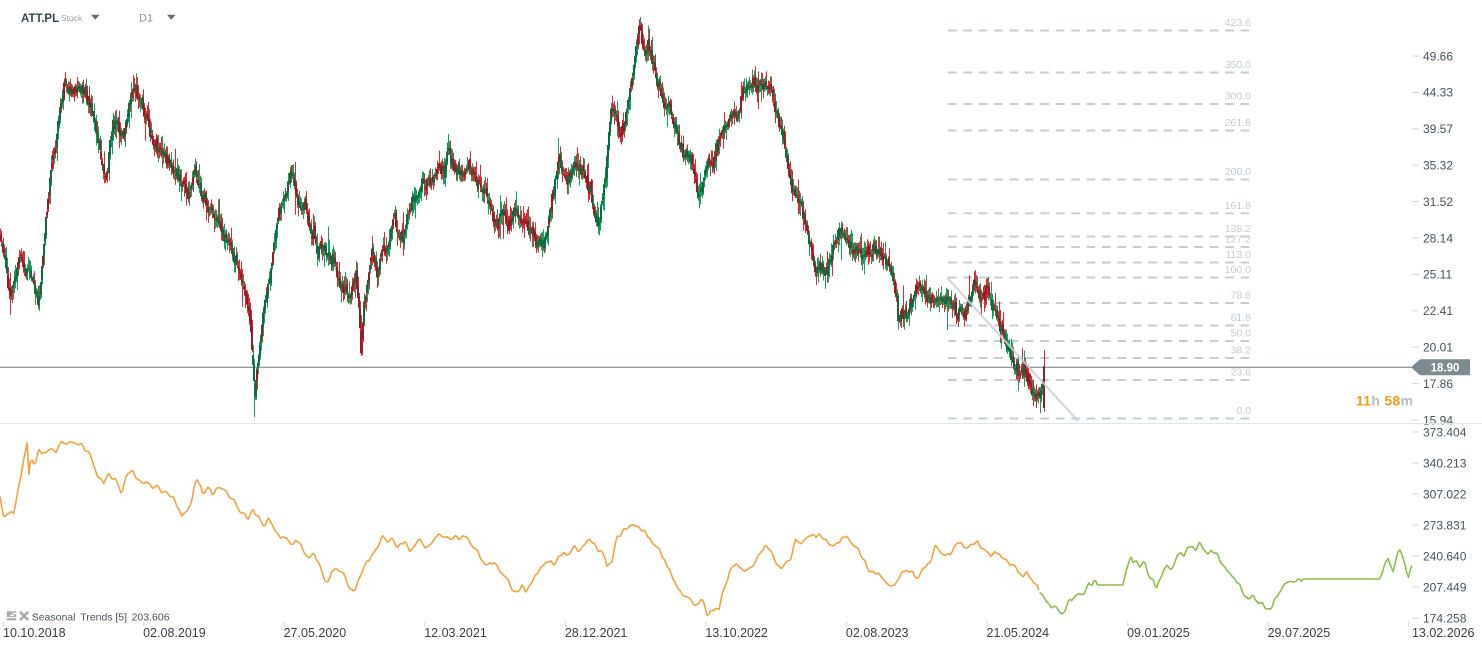 This screenshot has height=650, width=1482. Describe the element at coordinates (1438, 238) in the screenshot. I see `svg-text: 28.14` at that location.